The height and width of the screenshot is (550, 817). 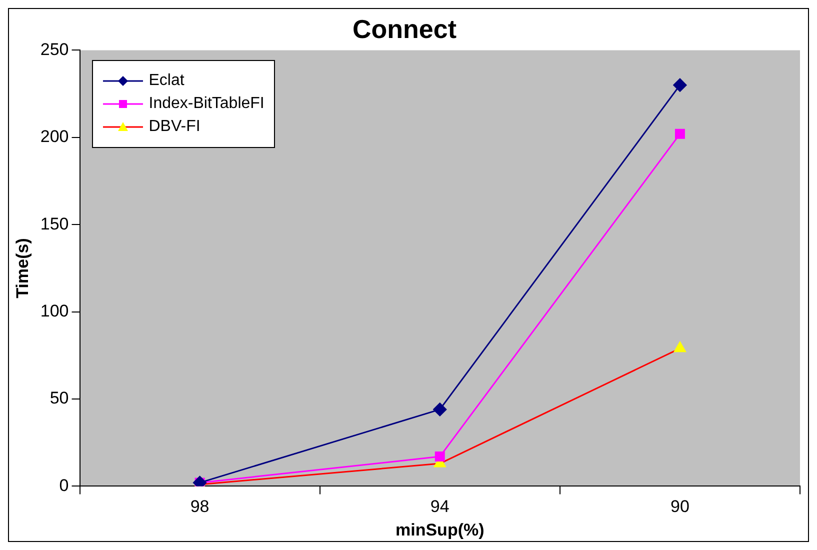 I want to click on y-tick-label: 200, so click(x=54, y=136).